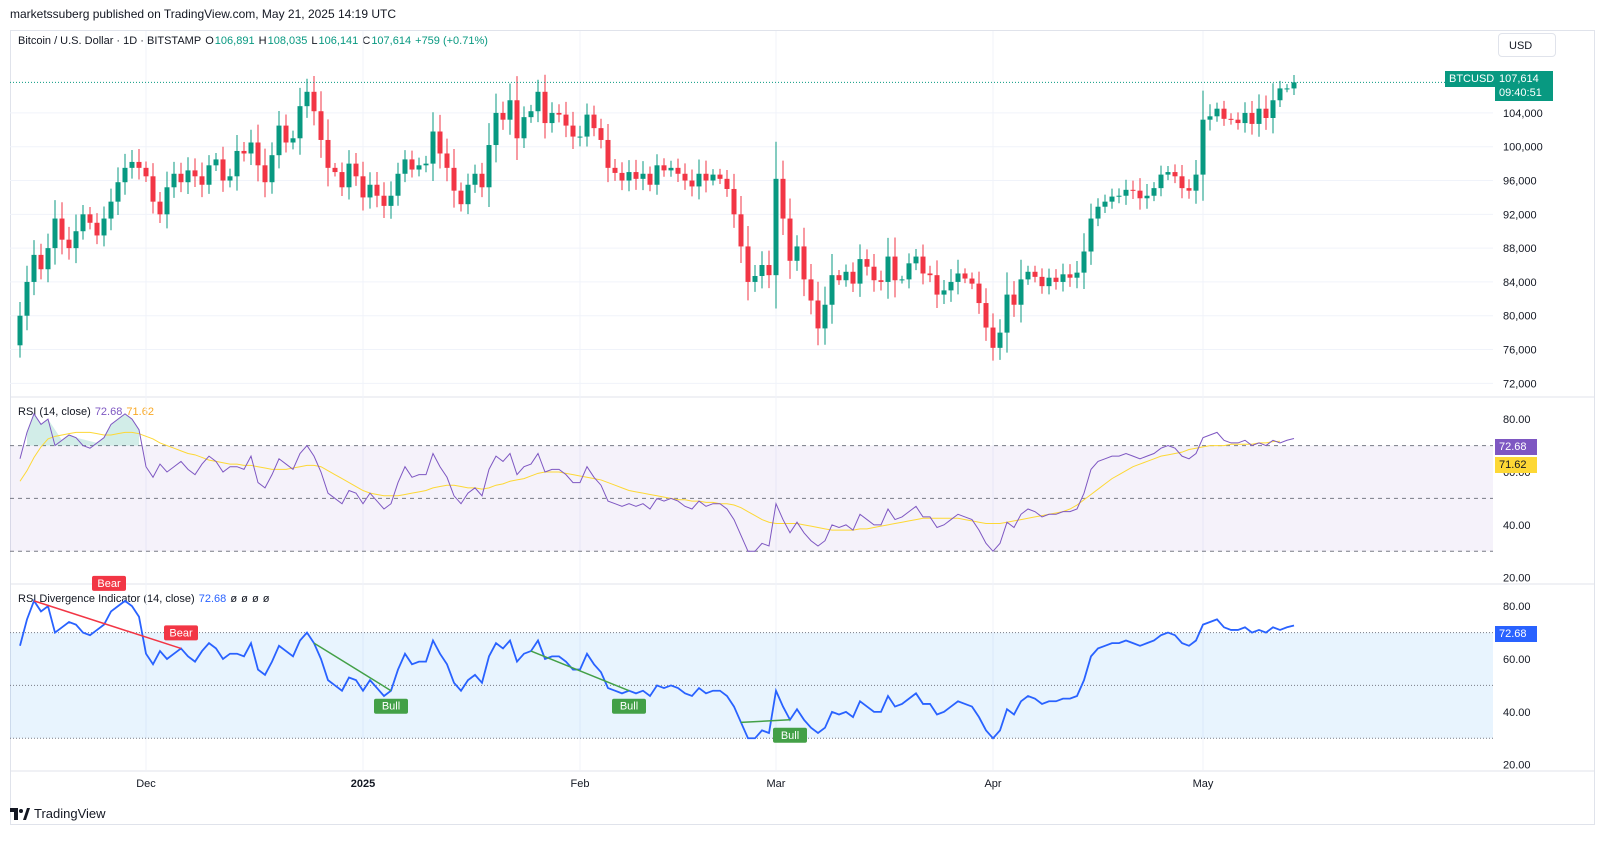 Image resolution: width=1603 pixels, height=850 pixels. Describe the element at coordinates (212, 599) in the screenshot. I see `divergence-legend-value: 72.68` at that location.